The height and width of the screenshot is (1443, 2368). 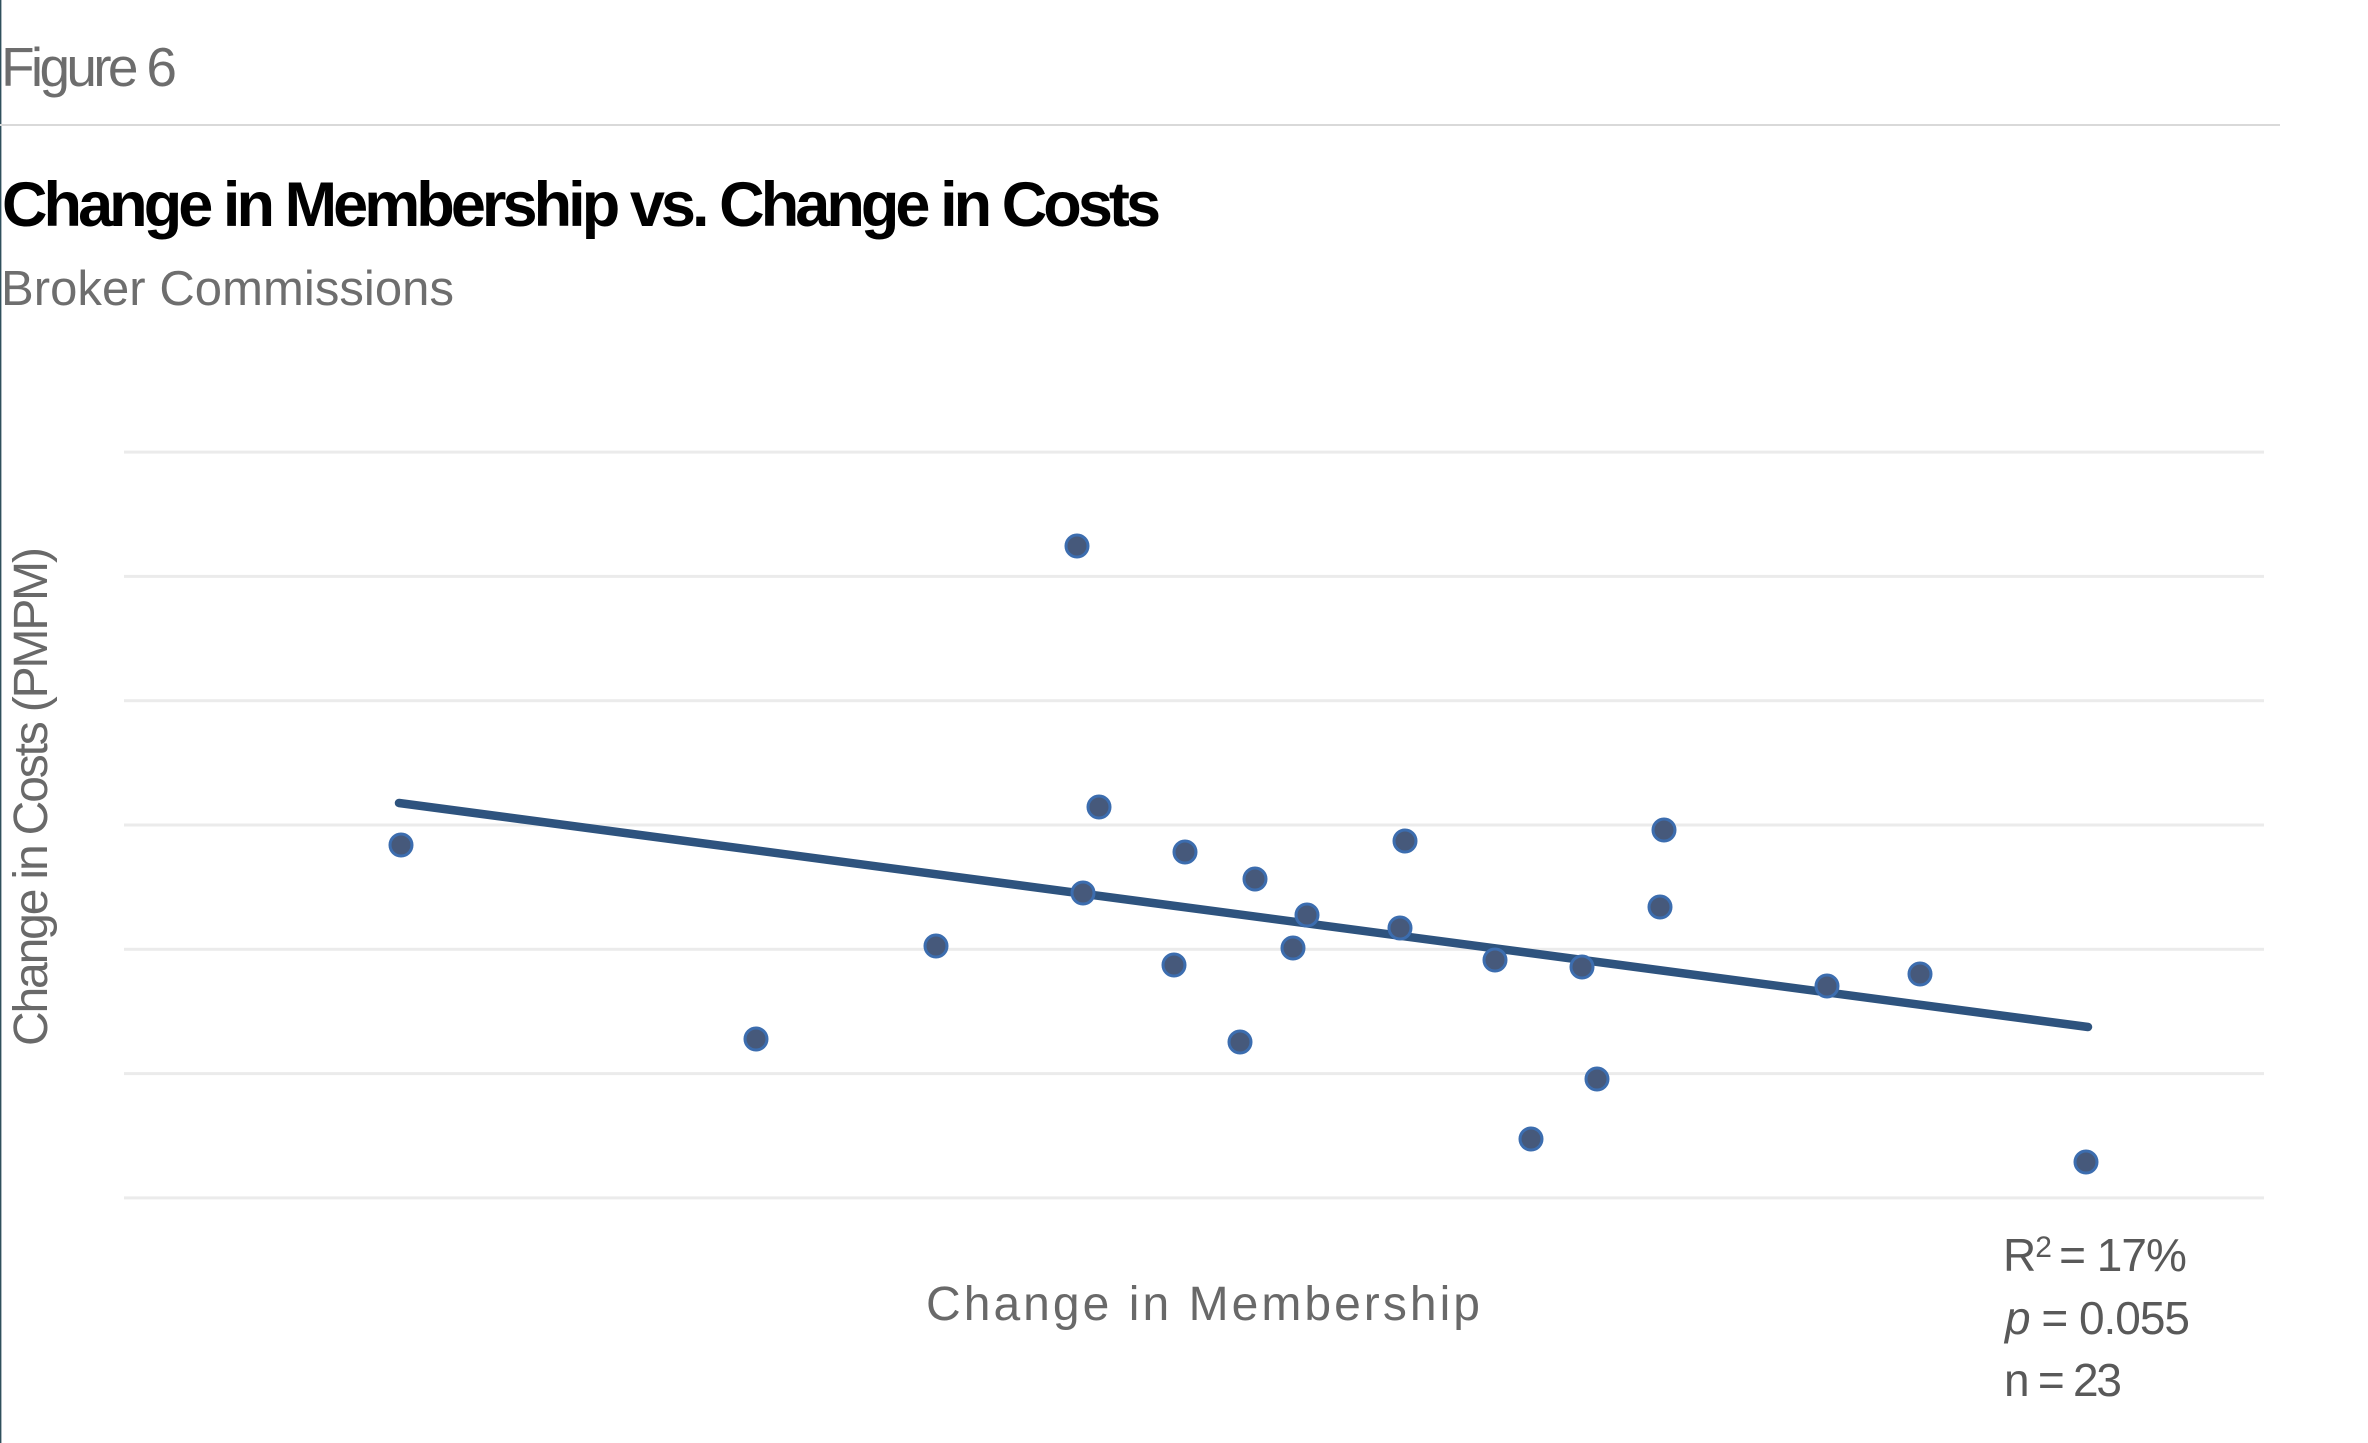 What do you see at coordinates (2096, 1318) in the screenshot?
I see `svg-text: p = 0.055` at bounding box center [2096, 1318].